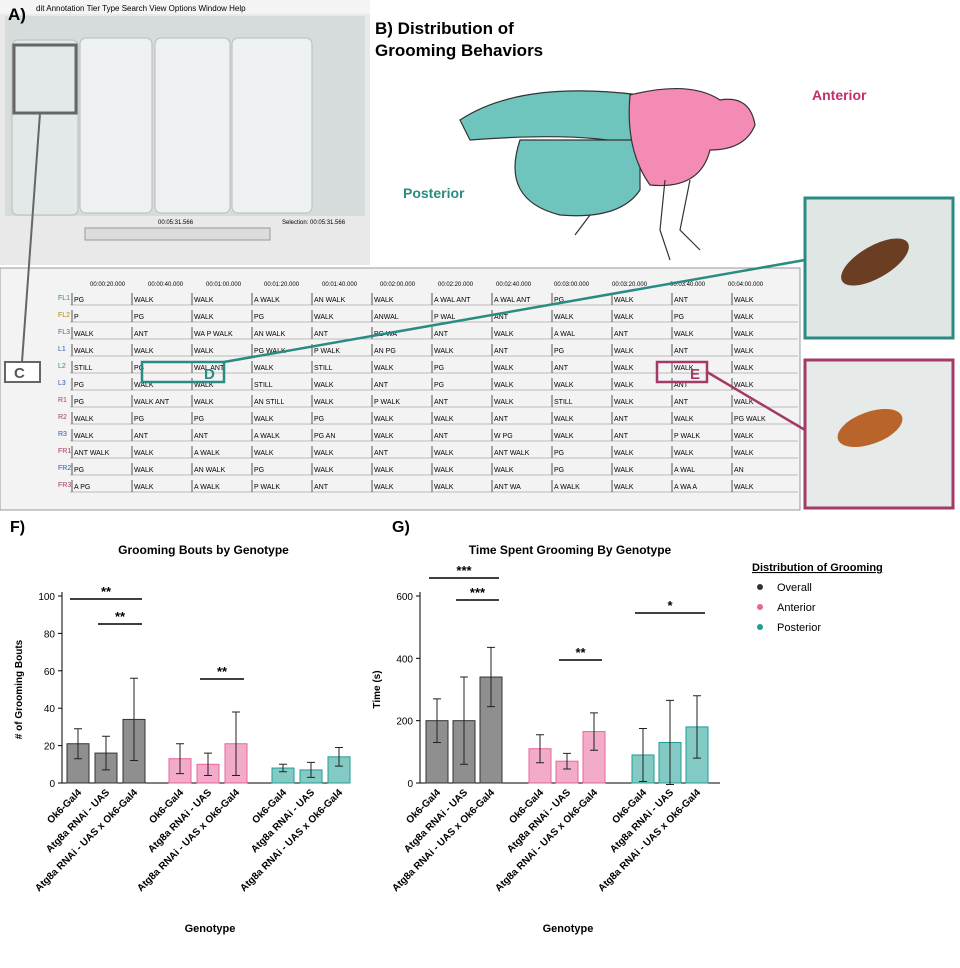  I want to click on anterior-label: Anterior, so click(839, 95).